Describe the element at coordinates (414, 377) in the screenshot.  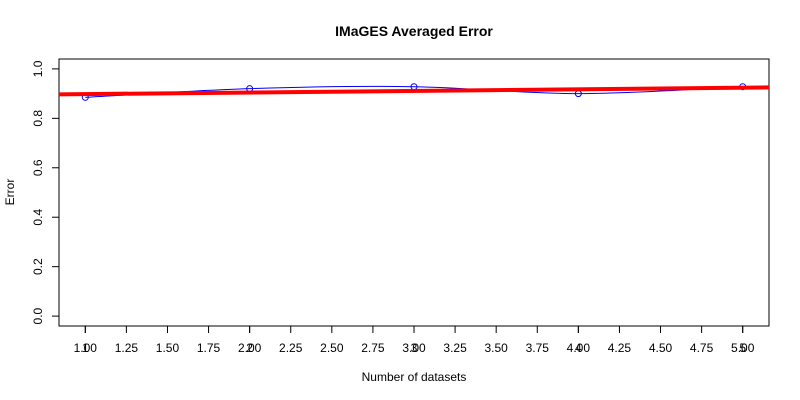
I see `x-axis-label: Number of datasets` at that location.